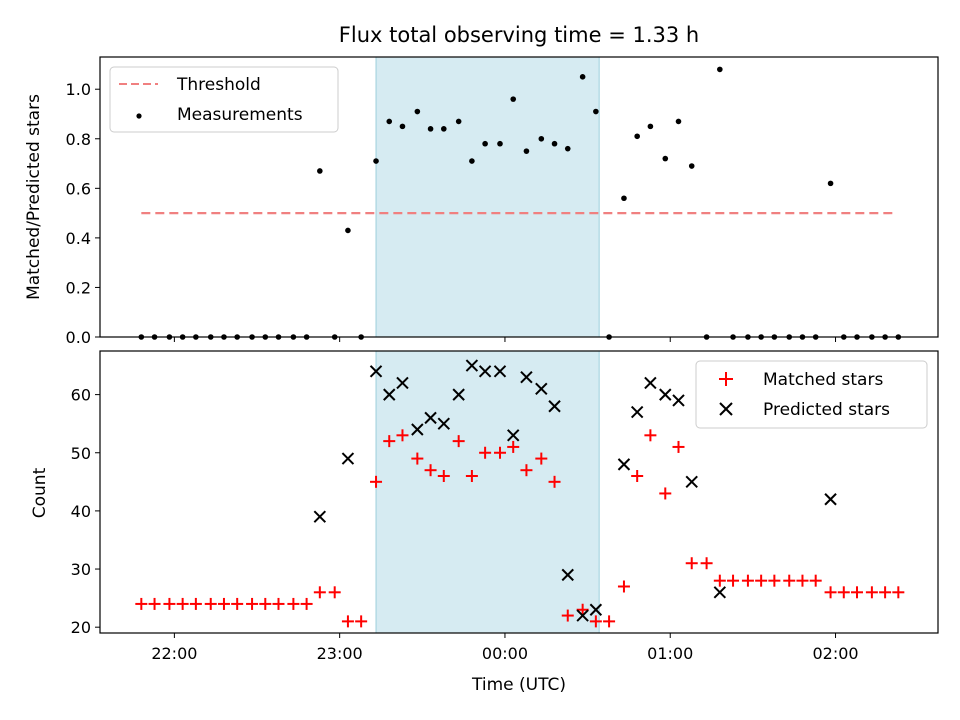  I want to click on y-tick-label: 0.4, so click(78, 238).